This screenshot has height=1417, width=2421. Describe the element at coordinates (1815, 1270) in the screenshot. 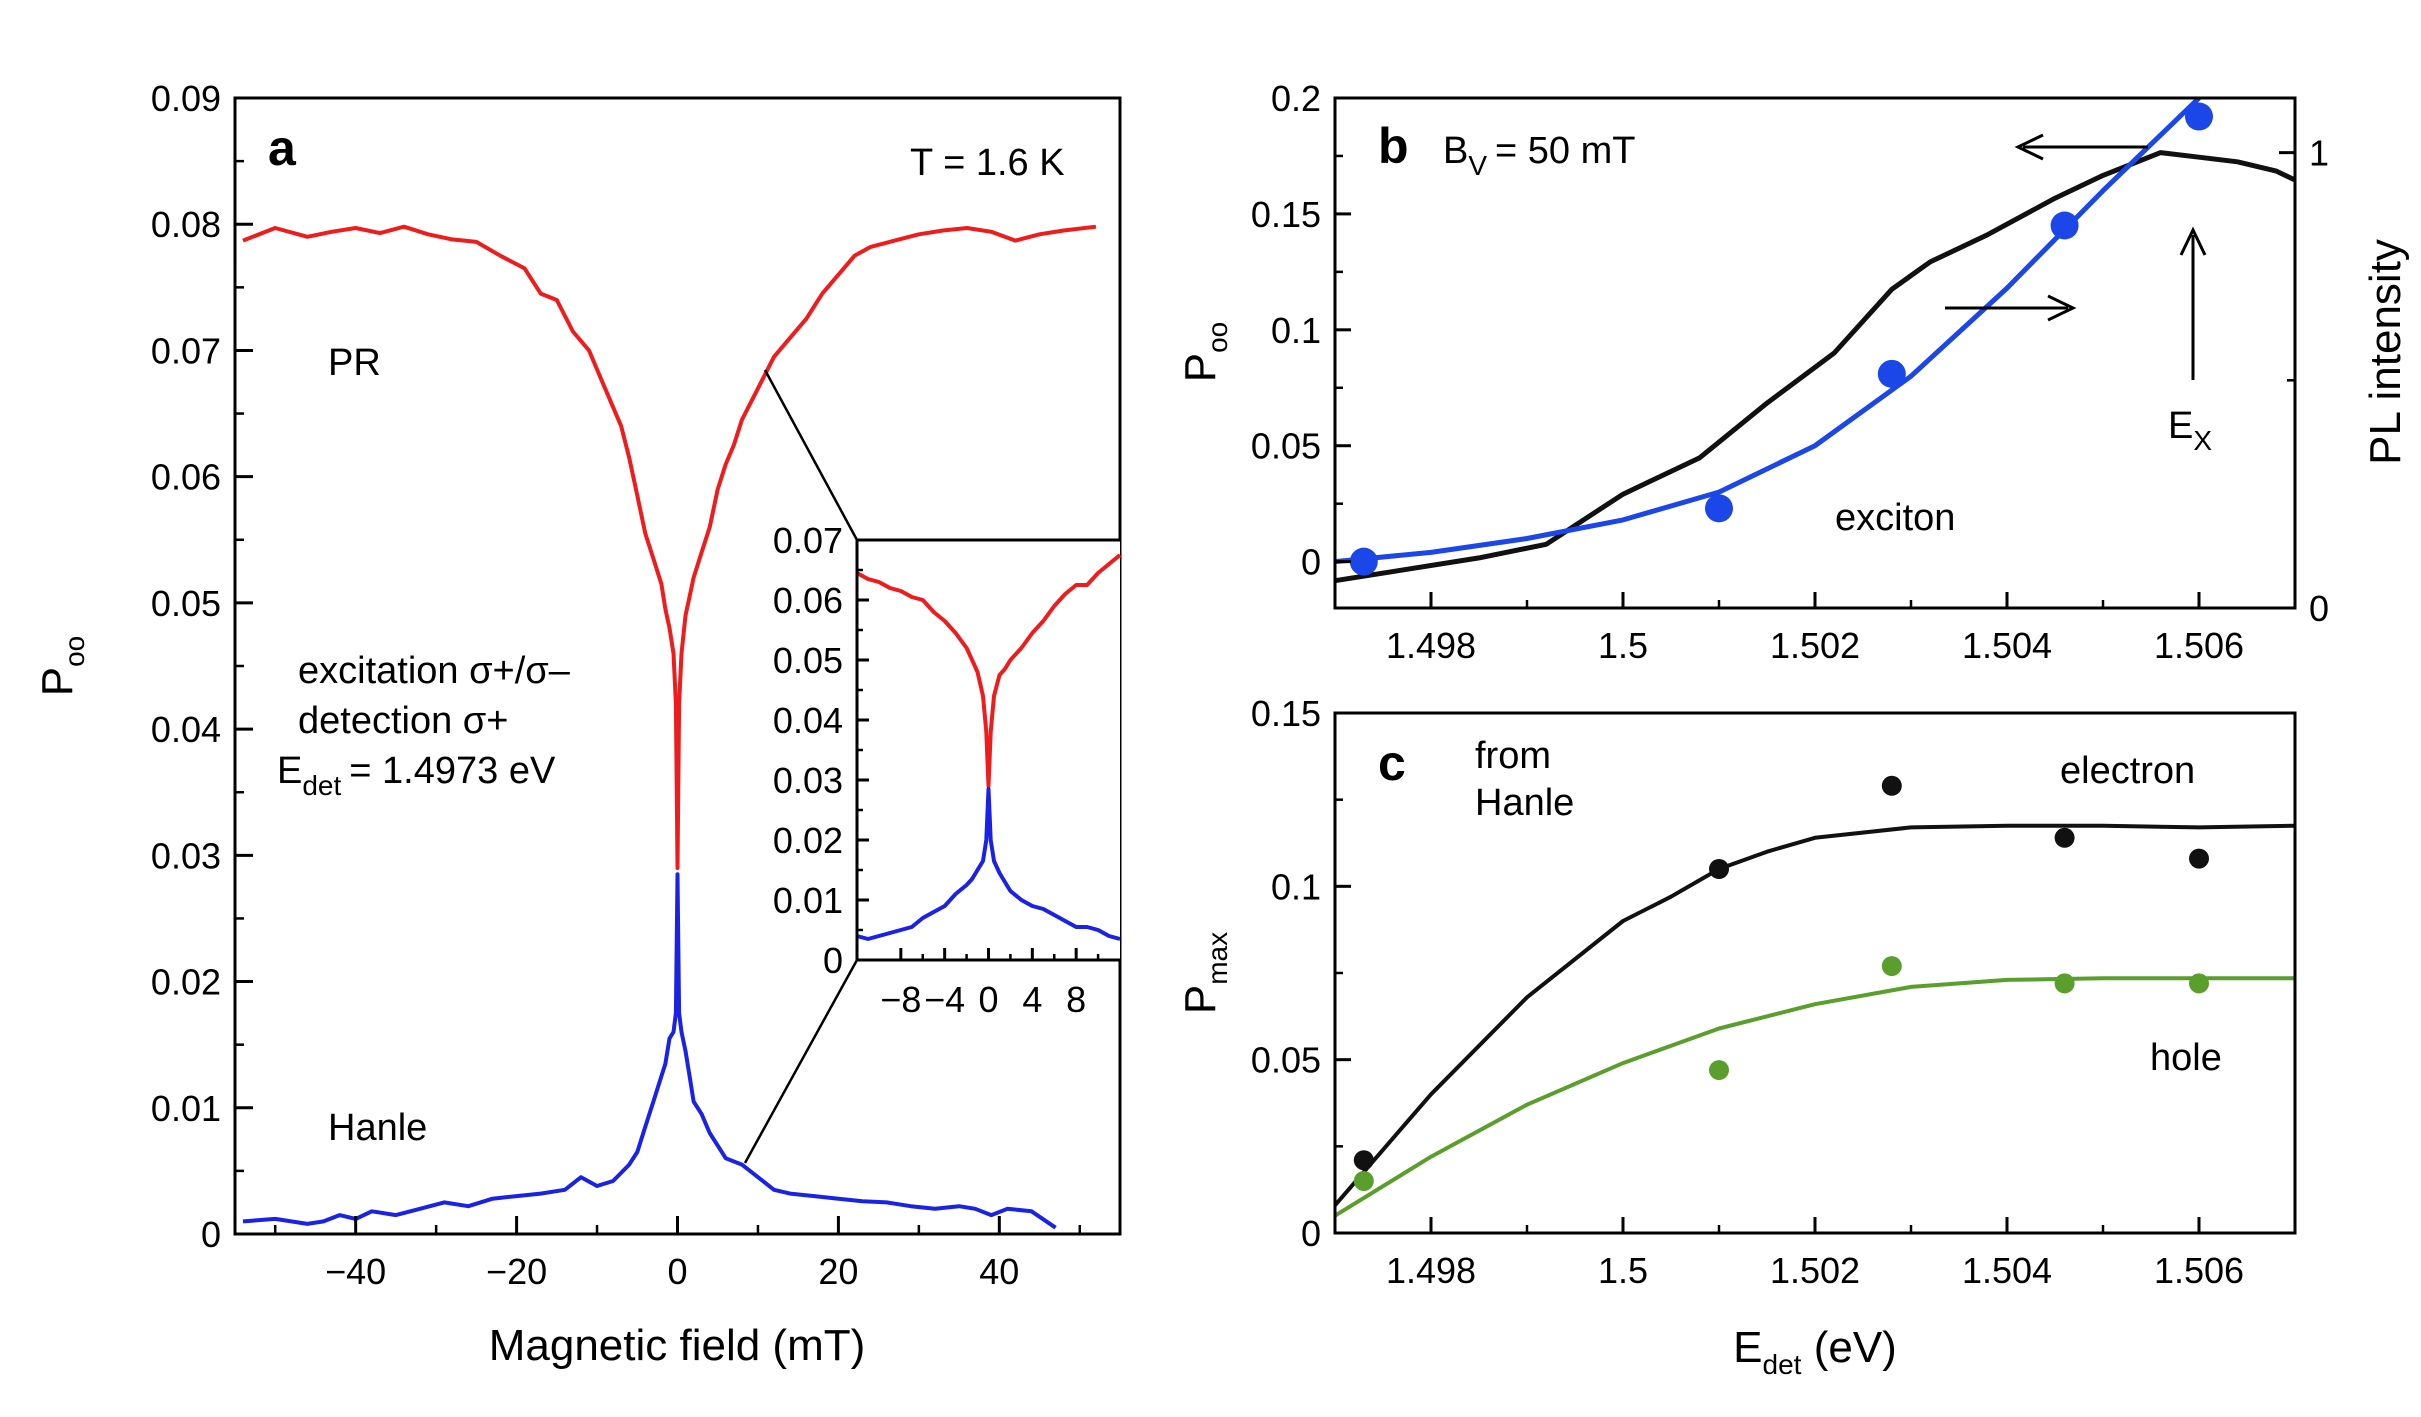

I see `panel-c-x-tick-label-1-502: 1.502` at that location.